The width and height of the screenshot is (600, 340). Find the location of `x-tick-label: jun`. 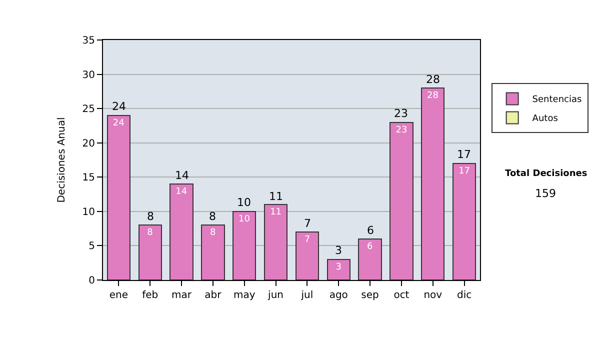

x-tick-label: jun is located at coordinates (275, 295).